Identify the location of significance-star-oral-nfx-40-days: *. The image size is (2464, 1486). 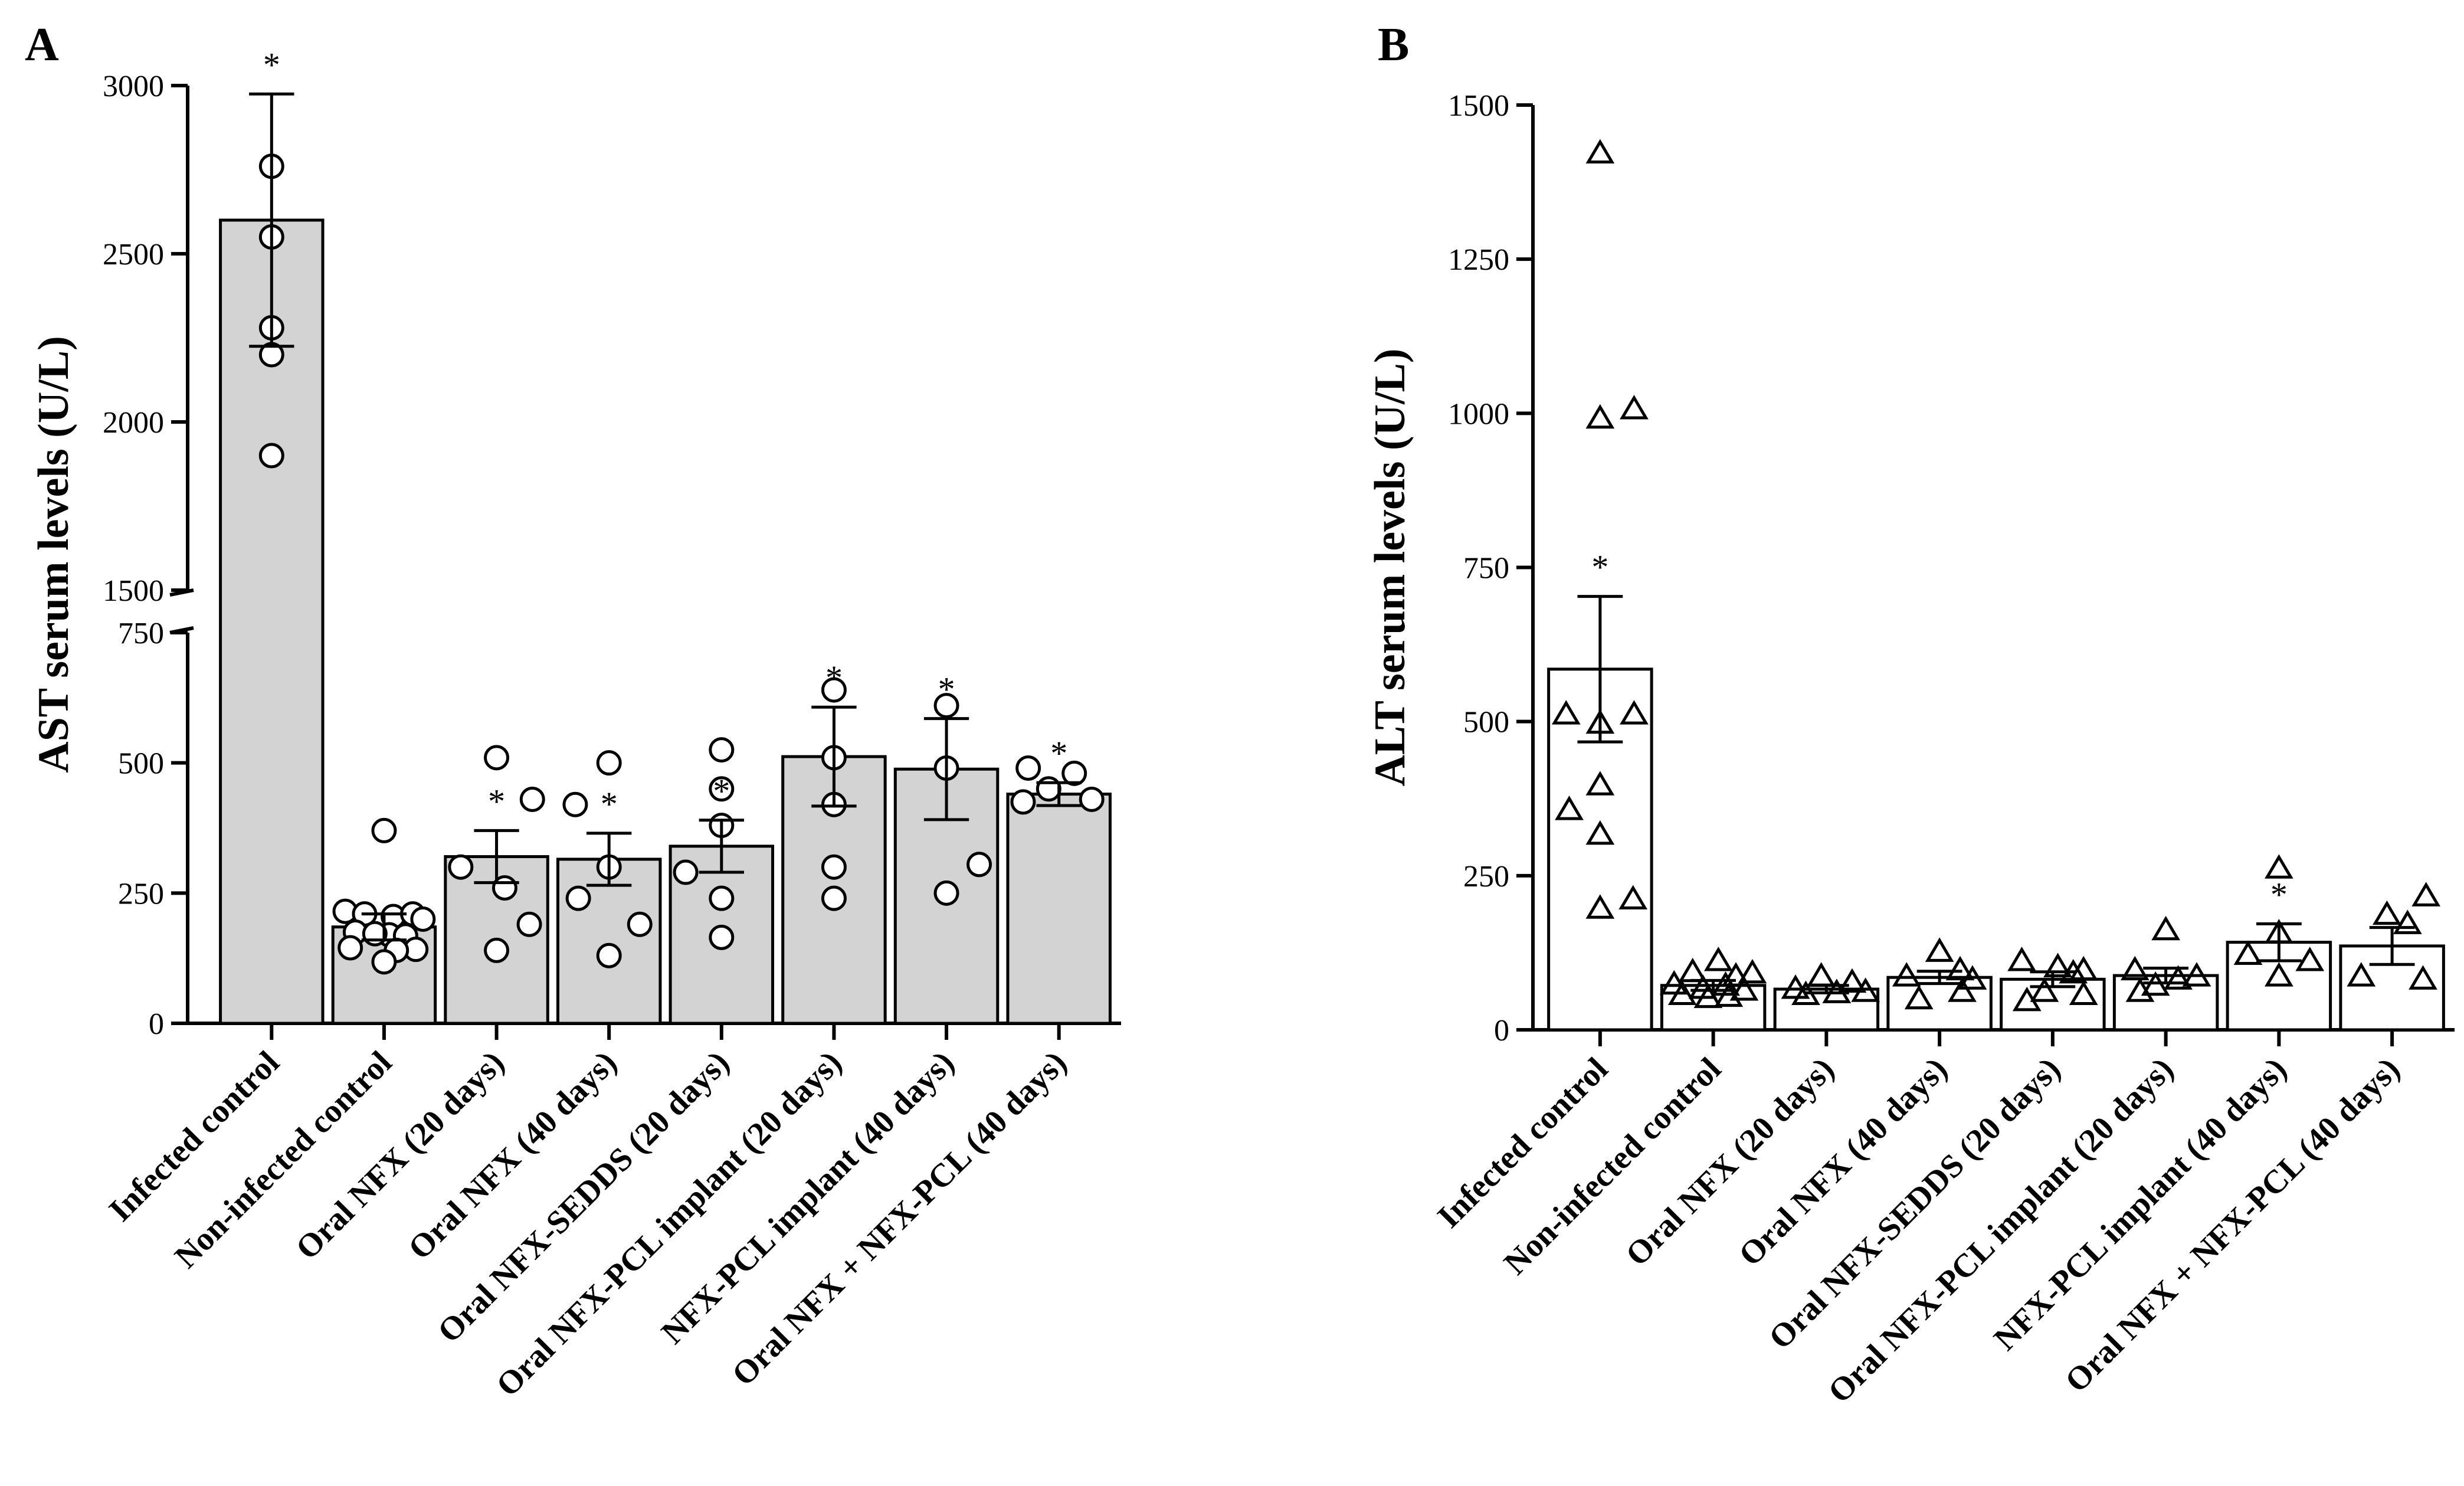
(609, 804).